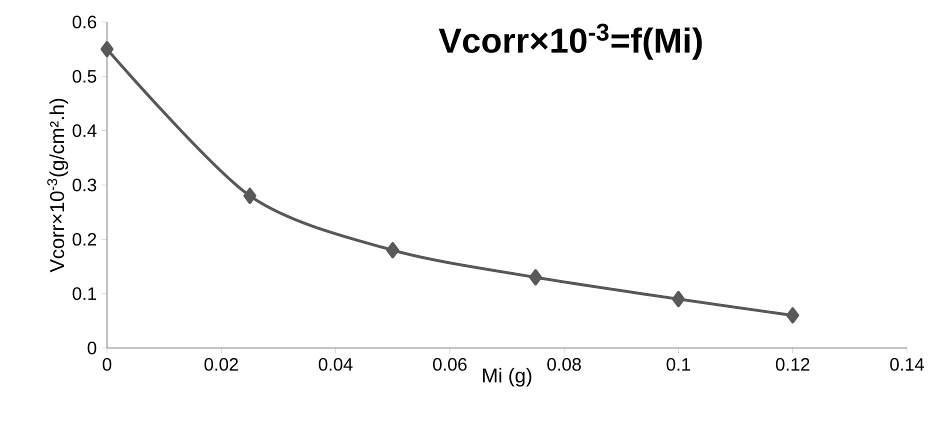 The height and width of the screenshot is (424, 935). What do you see at coordinates (221, 364) in the screenshot?
I see `x-tick-label: 0.02` at bounding box center [221, 364].